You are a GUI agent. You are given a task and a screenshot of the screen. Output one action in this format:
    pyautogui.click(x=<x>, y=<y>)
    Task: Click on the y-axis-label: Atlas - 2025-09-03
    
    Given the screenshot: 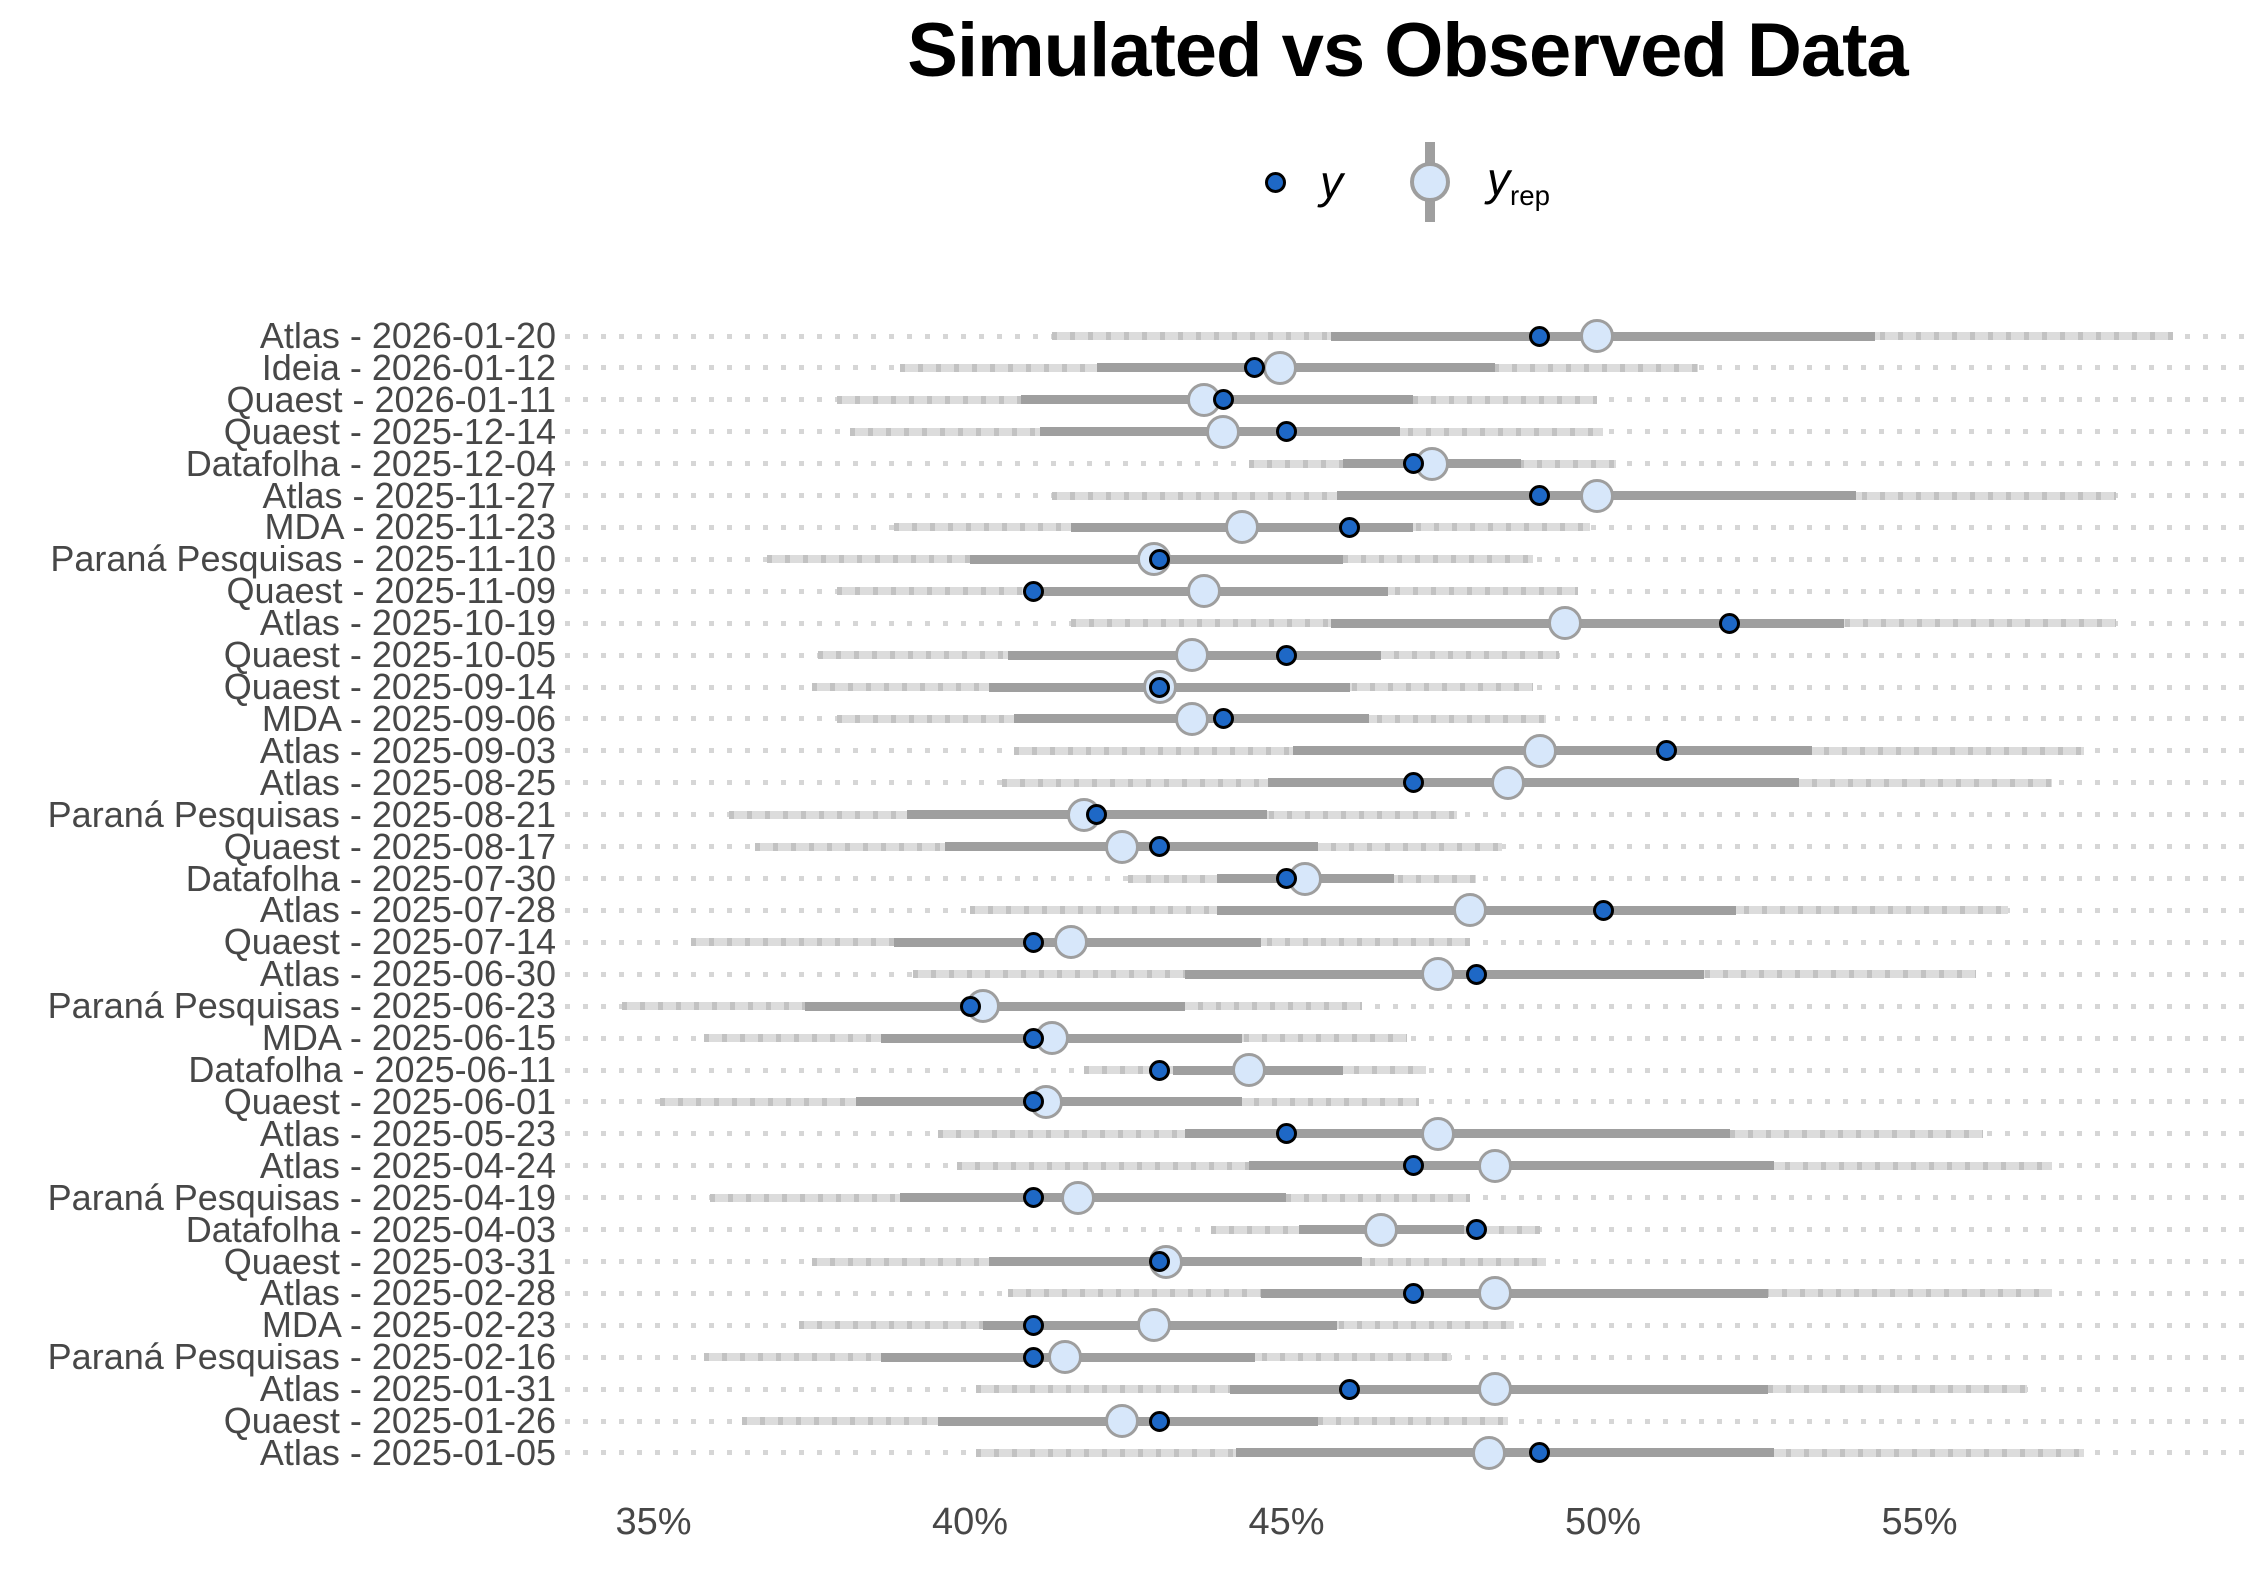 What is the action you would take?
    pyautogui.click(x=407, y=750)
    